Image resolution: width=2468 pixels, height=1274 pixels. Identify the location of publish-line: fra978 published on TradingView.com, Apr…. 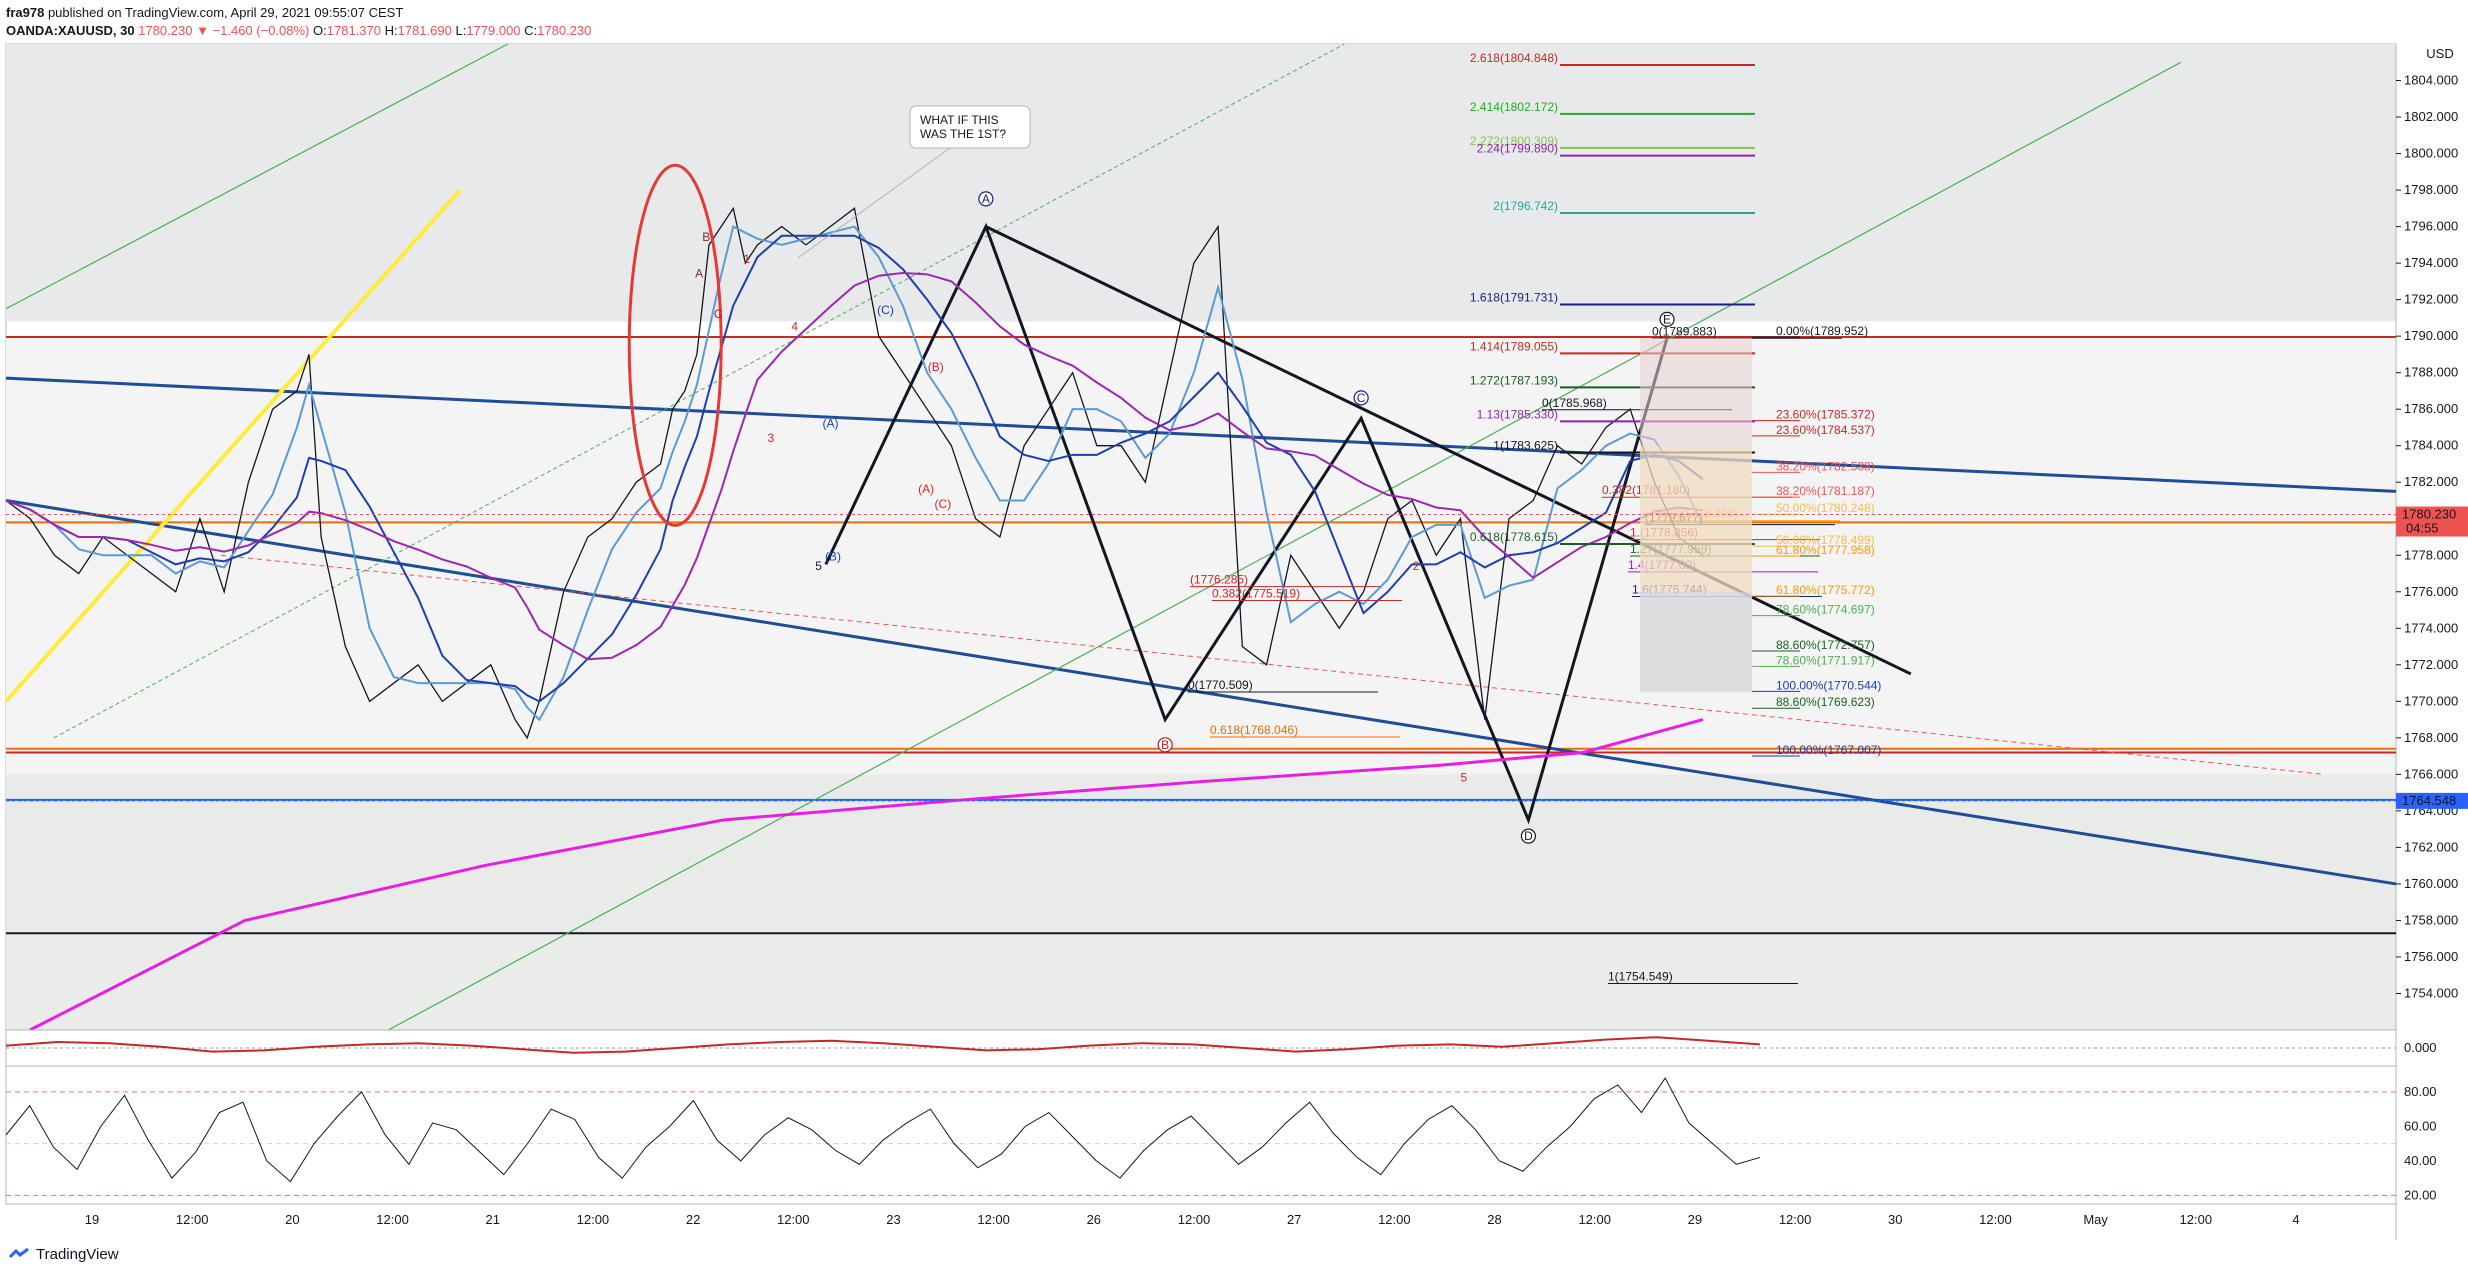
(298, 13).